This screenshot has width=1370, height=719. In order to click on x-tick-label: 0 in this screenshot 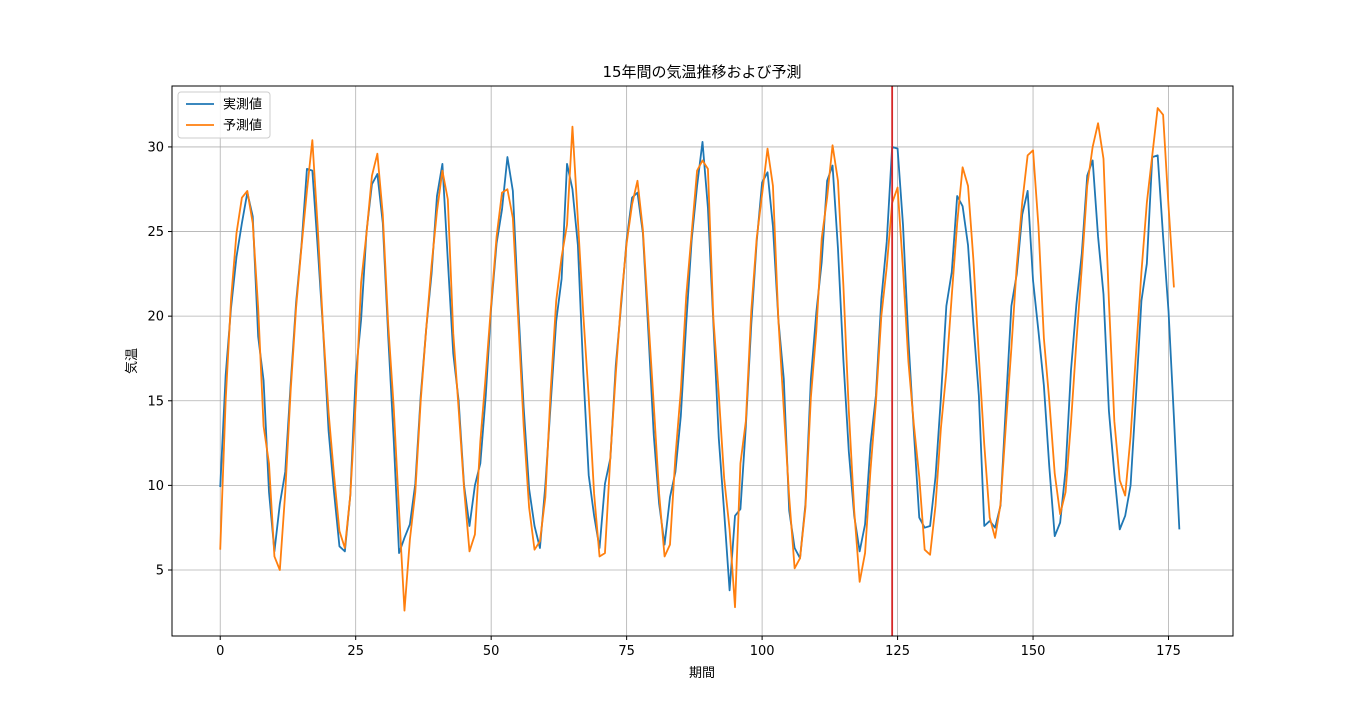, I will do `click(220, 651)`.